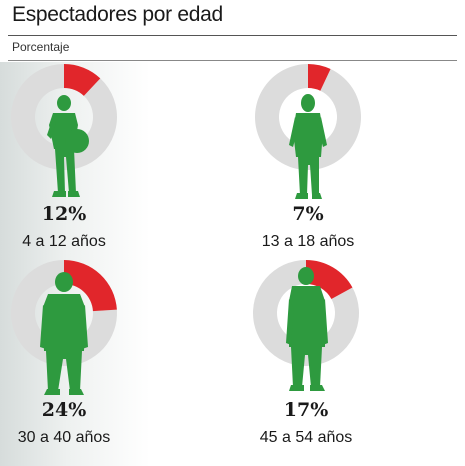 This screenshot has height=466, width=465. Describe the element at coordinates (64, 103) in the screenshot. I see `child-head` at that location.